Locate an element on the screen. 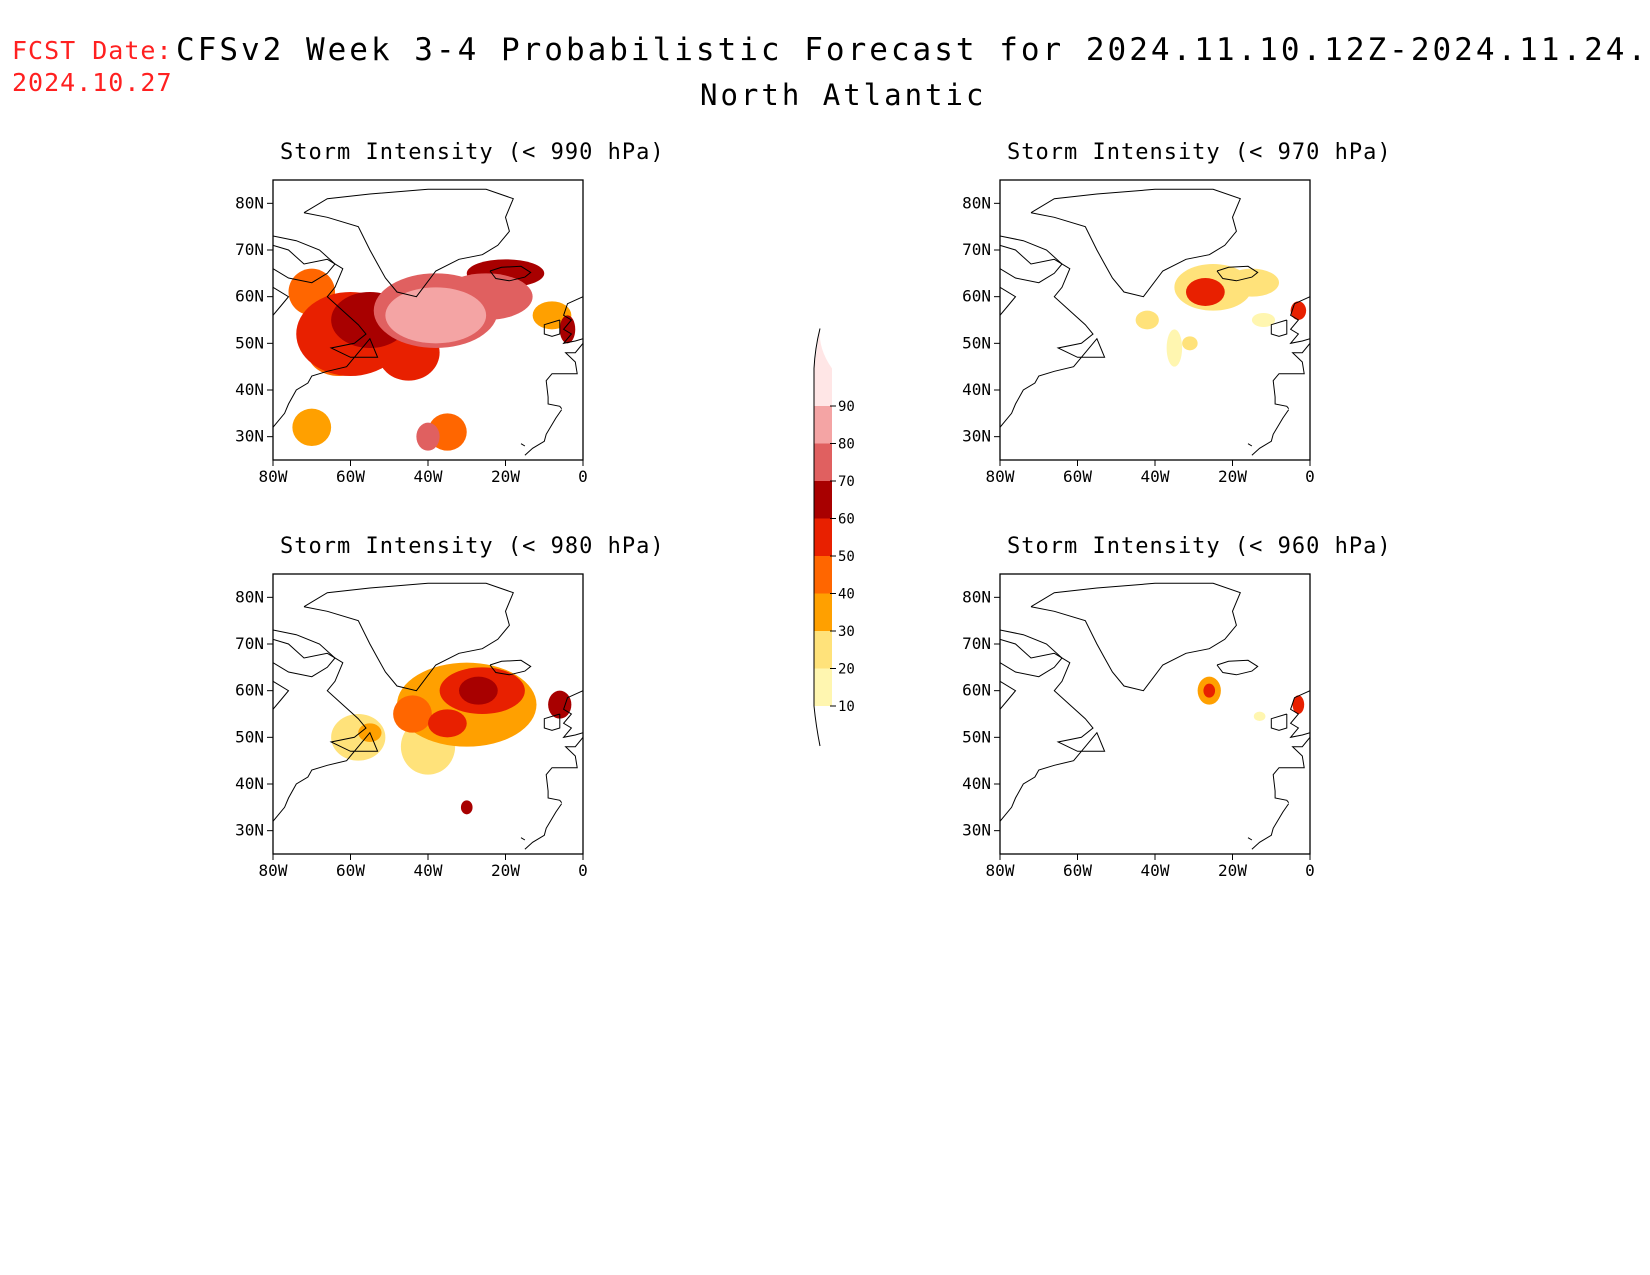  forecast-date-value: 2024.10.27 is located at coordinates (92, 82).